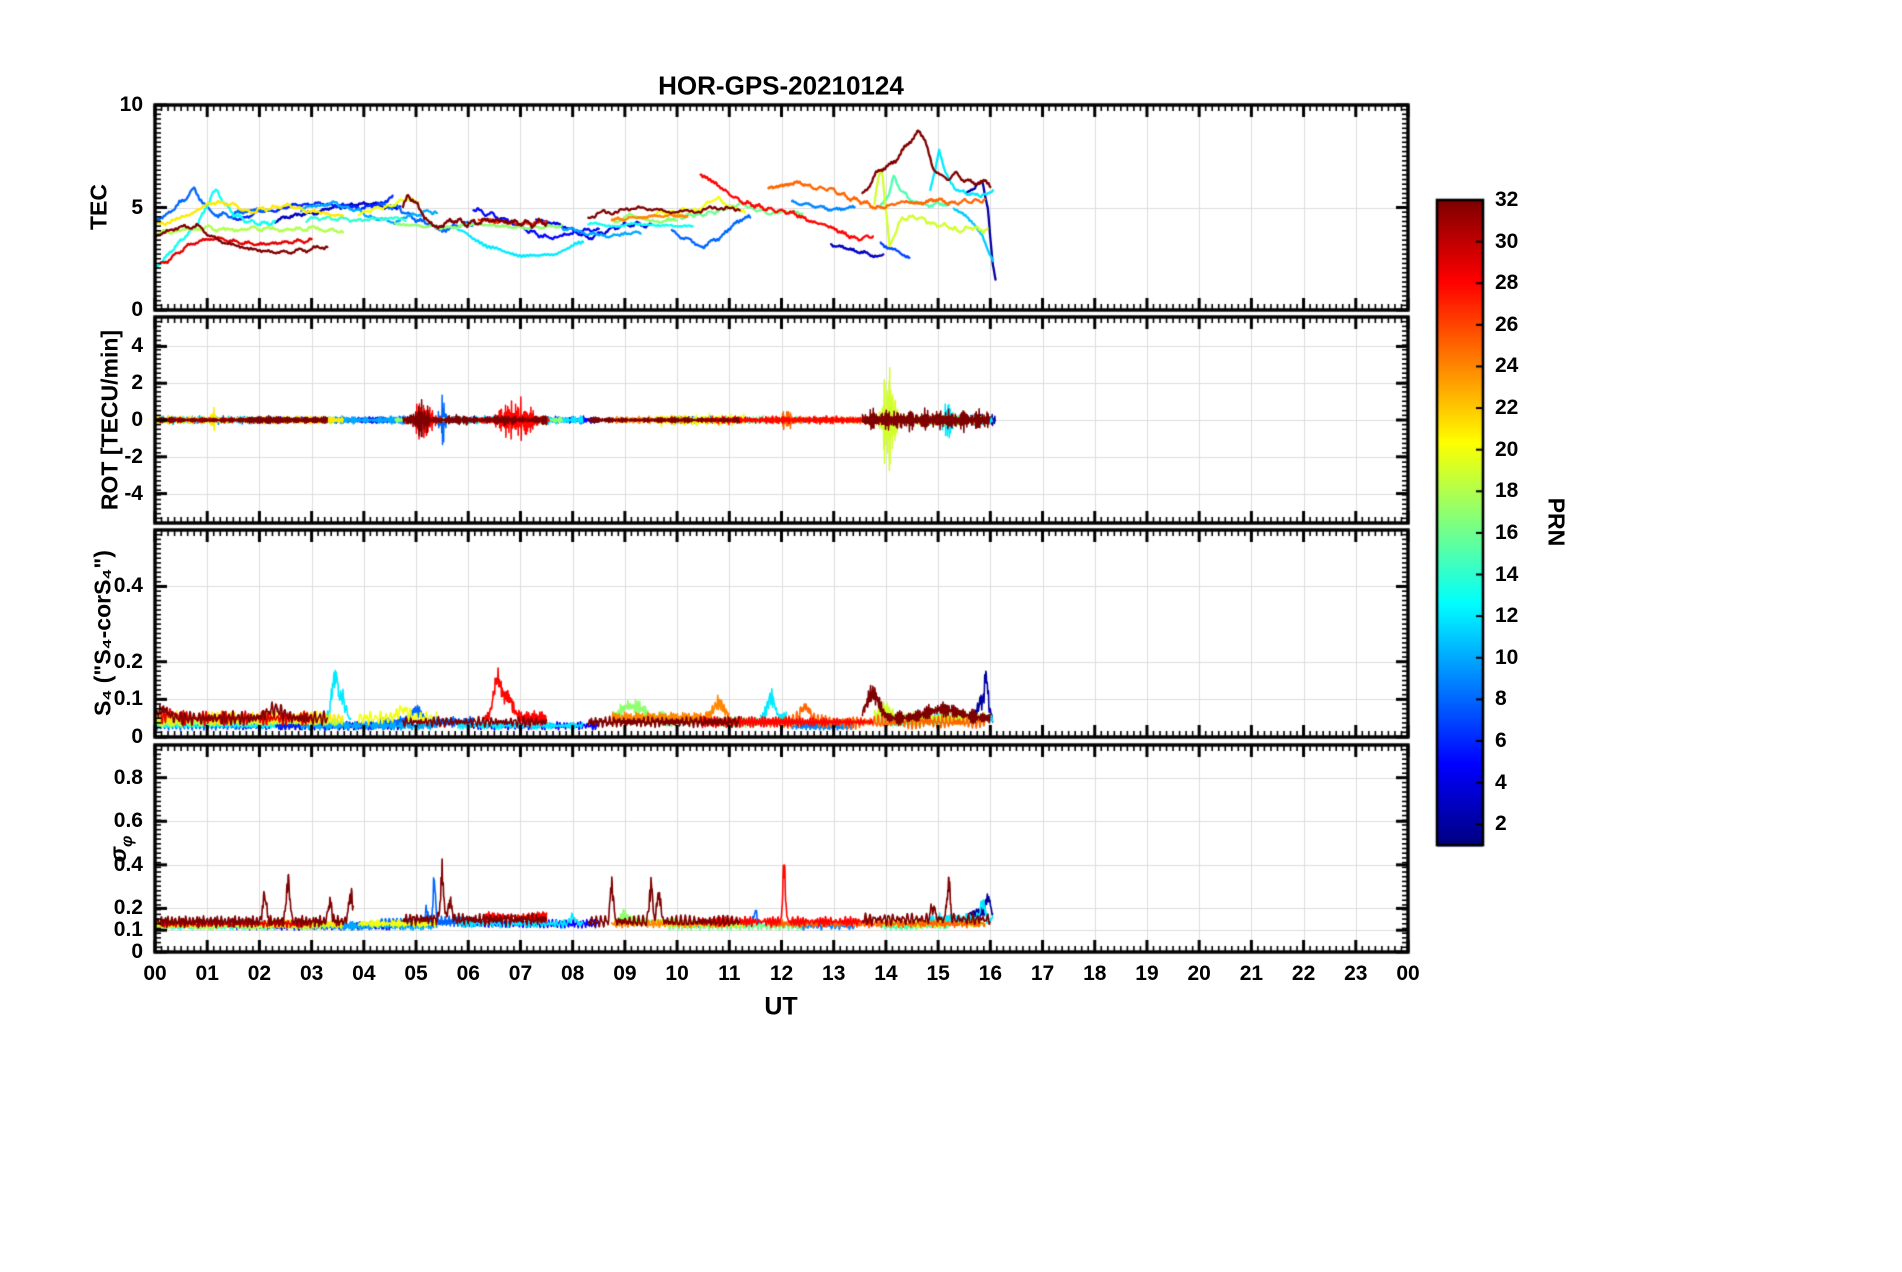 This screenshot has width=1902, height=1272. I want to click on colorbar, so click(1460, 522).